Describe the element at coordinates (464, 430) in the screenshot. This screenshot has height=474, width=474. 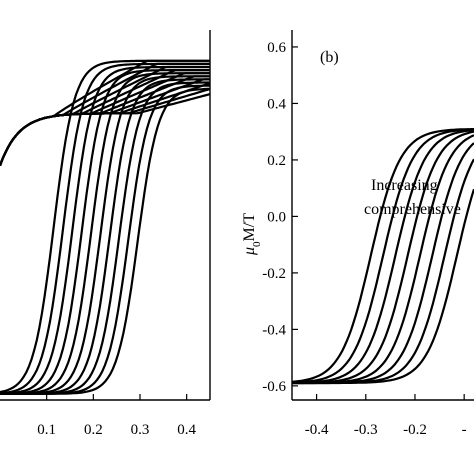
I see `panel-b-x-tick-label: -` at that location.